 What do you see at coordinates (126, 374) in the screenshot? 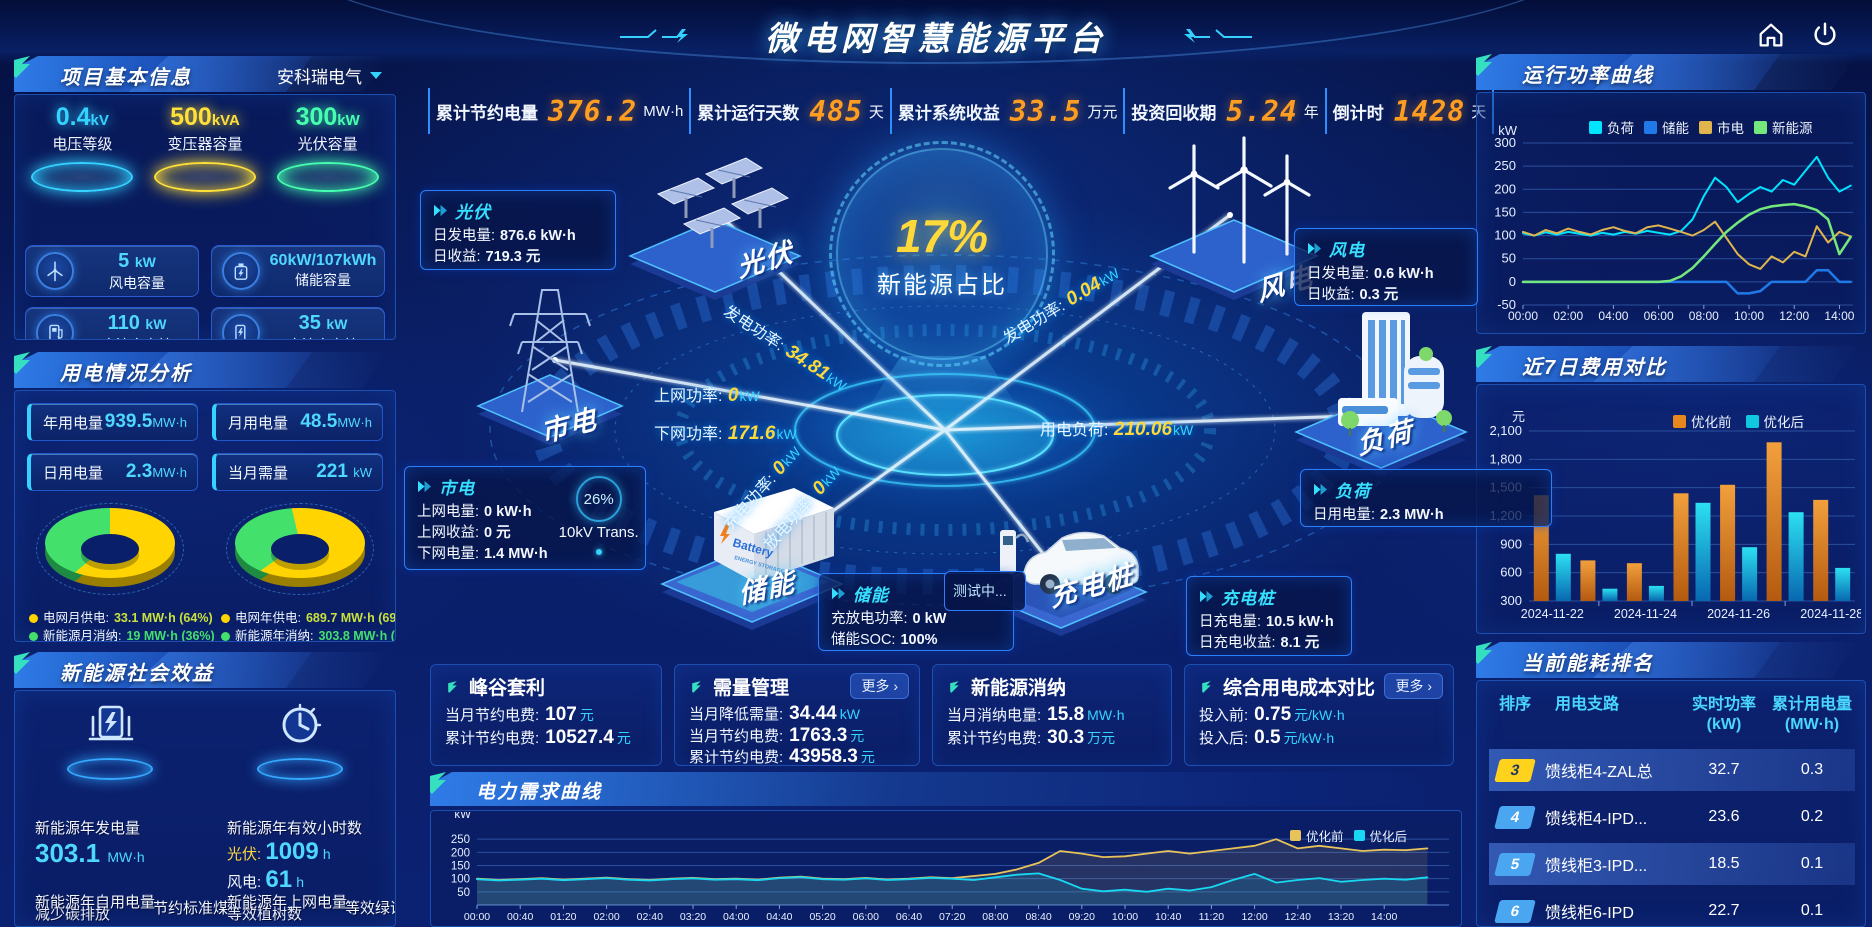
I see `panel-title: 用电情况分析` at bounding box center [126, 374].